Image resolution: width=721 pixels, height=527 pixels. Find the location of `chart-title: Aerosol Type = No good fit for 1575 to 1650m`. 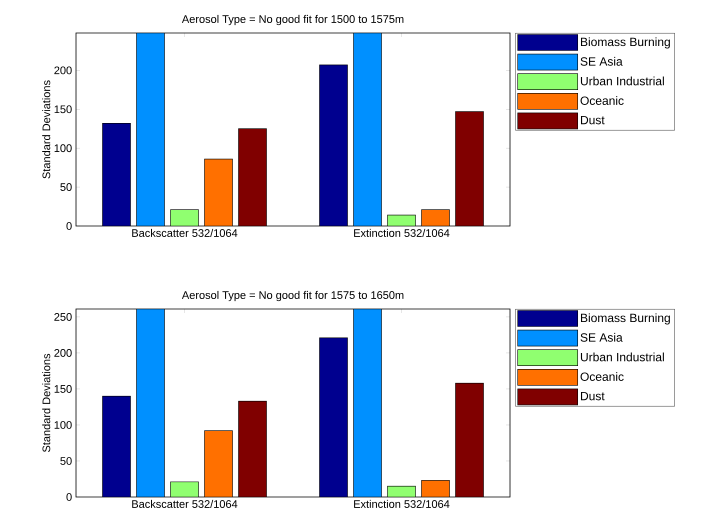

chart-title: Aerosol Type = No good fit for 1575 to 1650m is located at coordinates (293, 296).